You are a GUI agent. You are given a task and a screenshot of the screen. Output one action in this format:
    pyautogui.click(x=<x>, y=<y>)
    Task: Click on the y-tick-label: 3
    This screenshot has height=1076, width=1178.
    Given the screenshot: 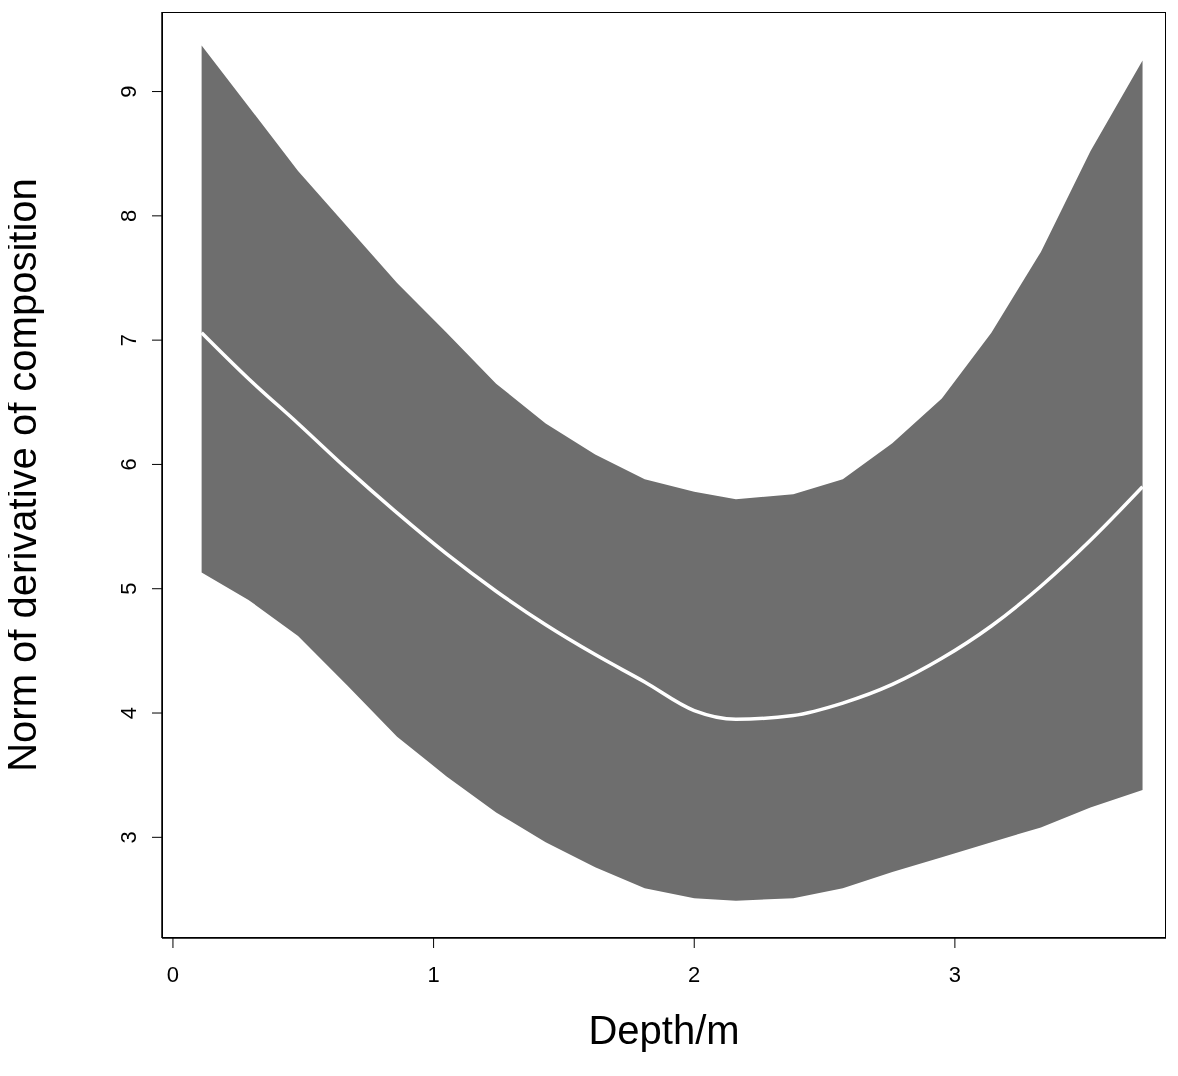 What is the action you would take?
    pyautogui.click(x=128, y=837)
    